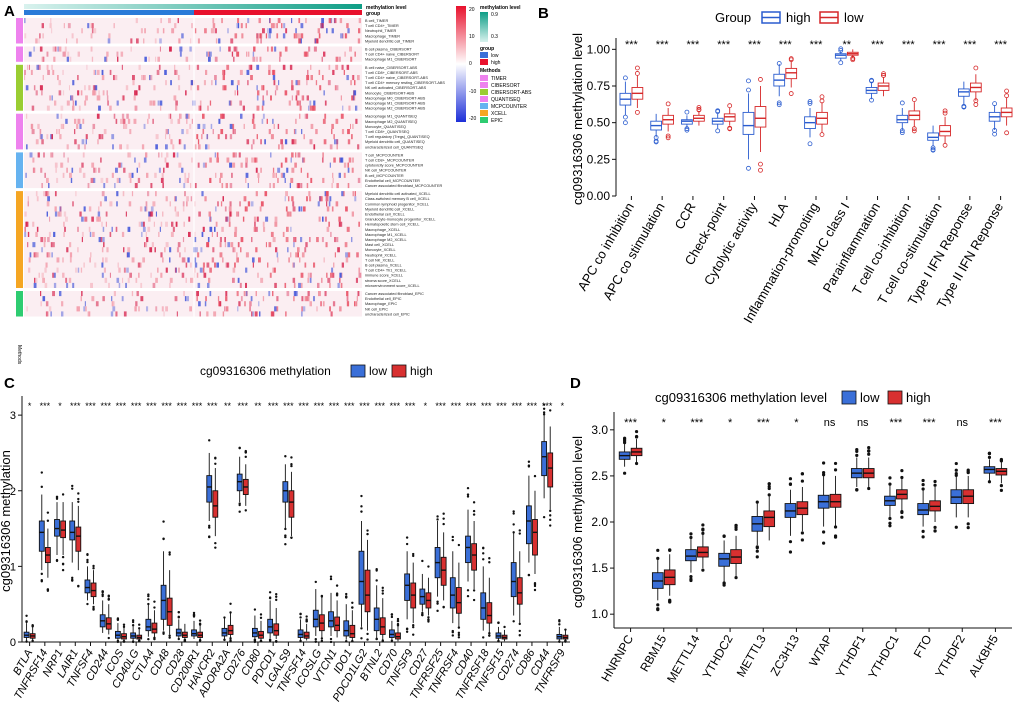 The height and width of the screenshot is (723, 1024). Describe the element at coordinates (228, 406) in the screenshot. I see `significance-label: **` at that location.